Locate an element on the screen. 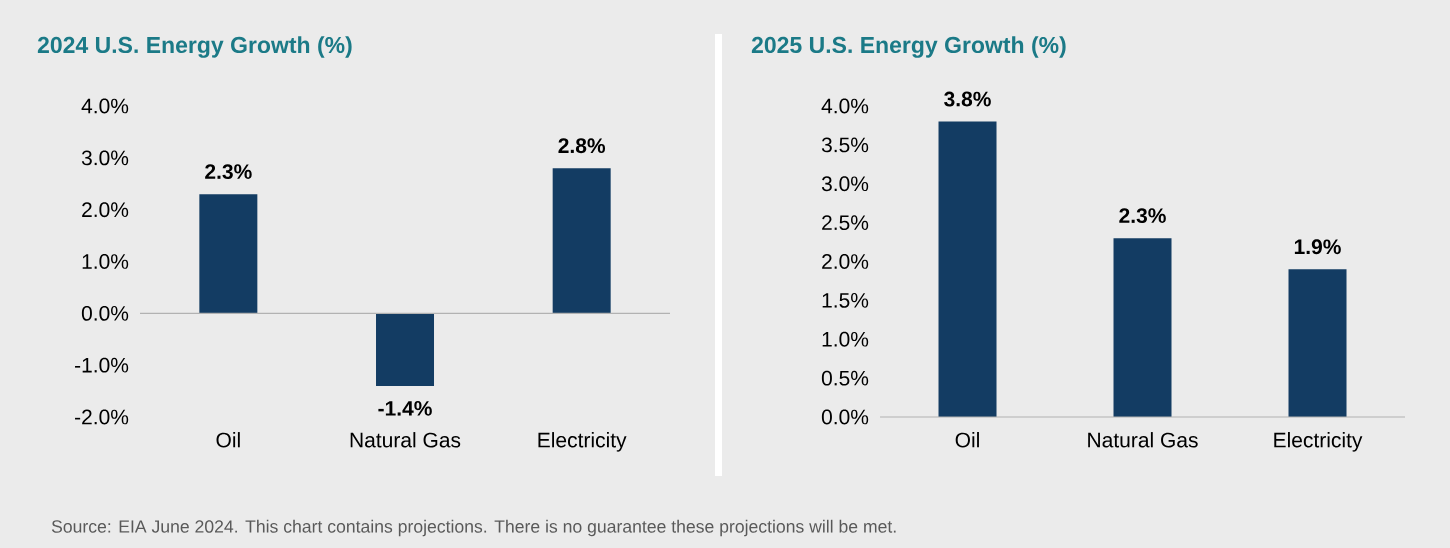 The height and width of the screenshot is (548, 1450). y-tick-label: -1.0% is located at coordinates (102, 365).